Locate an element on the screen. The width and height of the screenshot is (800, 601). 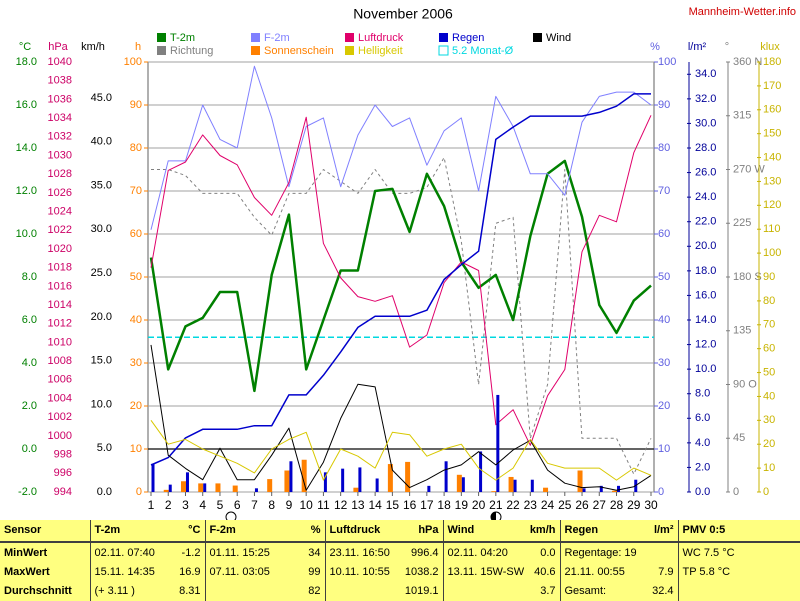
data-cell: 21.11. 00:55 7.9 is located at coordinates (618, 572).